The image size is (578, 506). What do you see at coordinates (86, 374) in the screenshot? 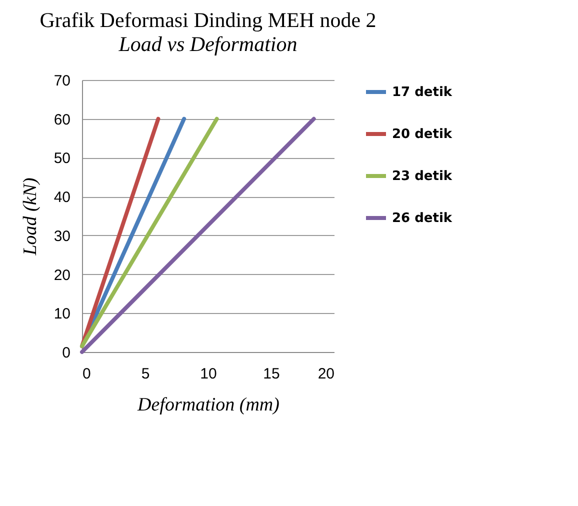
I see `x-tick-label: 0` at bounding box center [86, 374].